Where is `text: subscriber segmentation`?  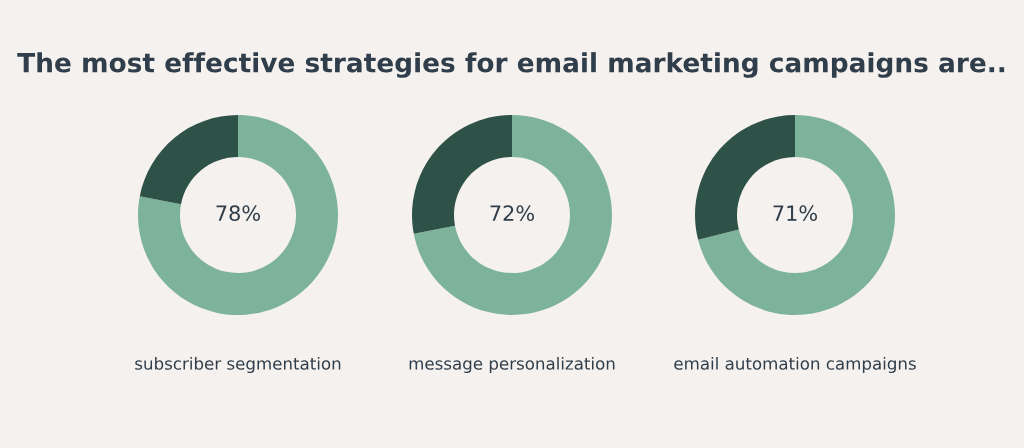 text: subscriber segmentation is located at coordinates (238, 365).